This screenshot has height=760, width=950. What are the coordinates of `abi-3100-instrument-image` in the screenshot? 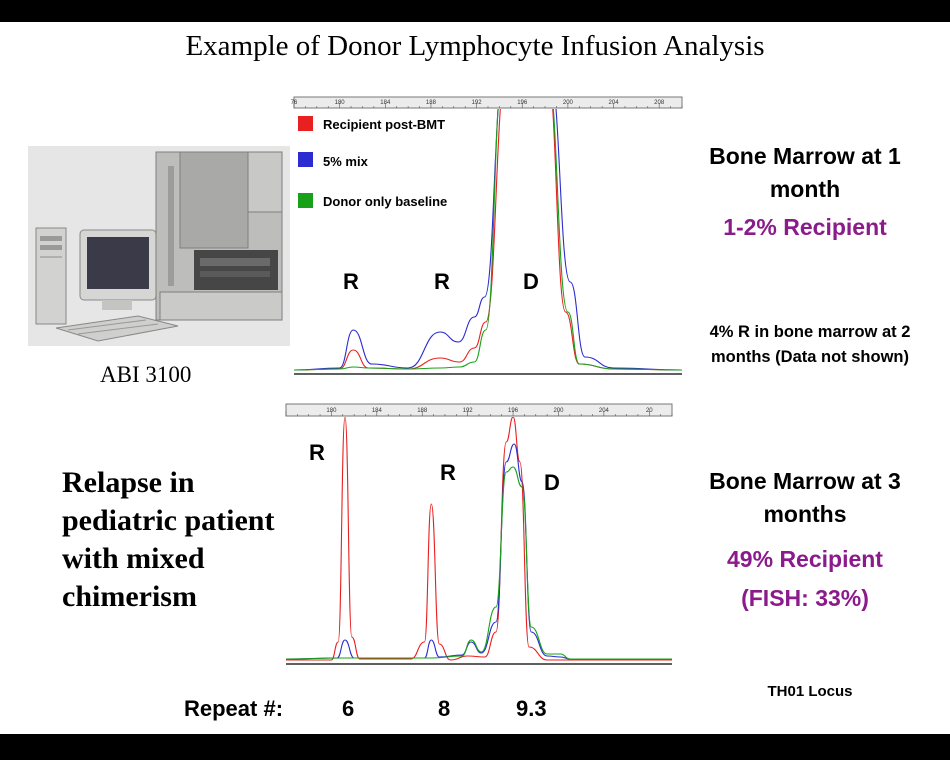 It's located at (159, 246).